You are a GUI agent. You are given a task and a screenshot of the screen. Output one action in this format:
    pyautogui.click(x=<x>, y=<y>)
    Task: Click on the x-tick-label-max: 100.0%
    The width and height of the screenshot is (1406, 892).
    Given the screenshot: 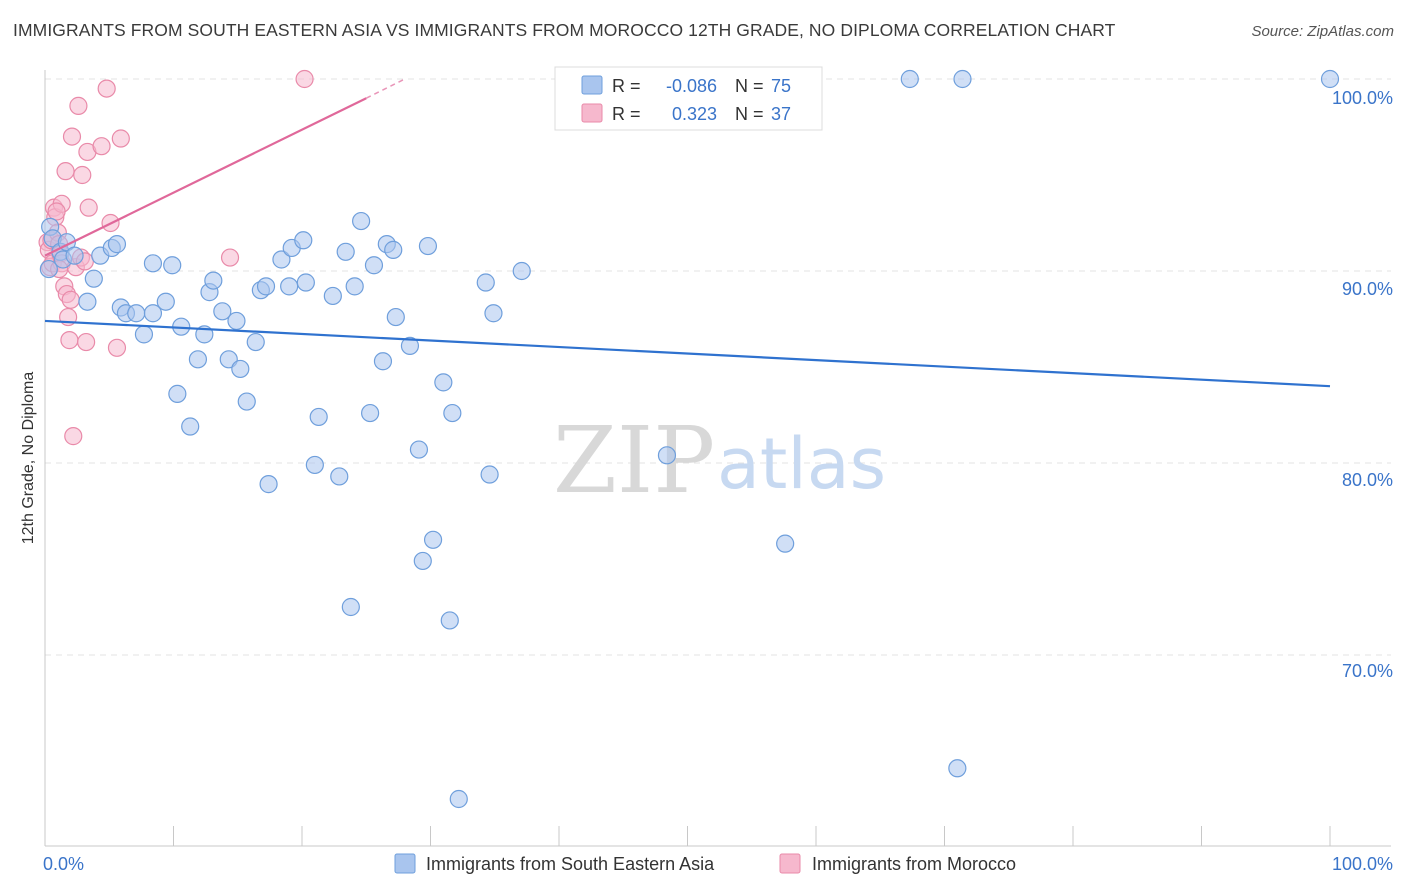 What is the action you would take?
    pyautogui.click(x=1362, y=864)
    